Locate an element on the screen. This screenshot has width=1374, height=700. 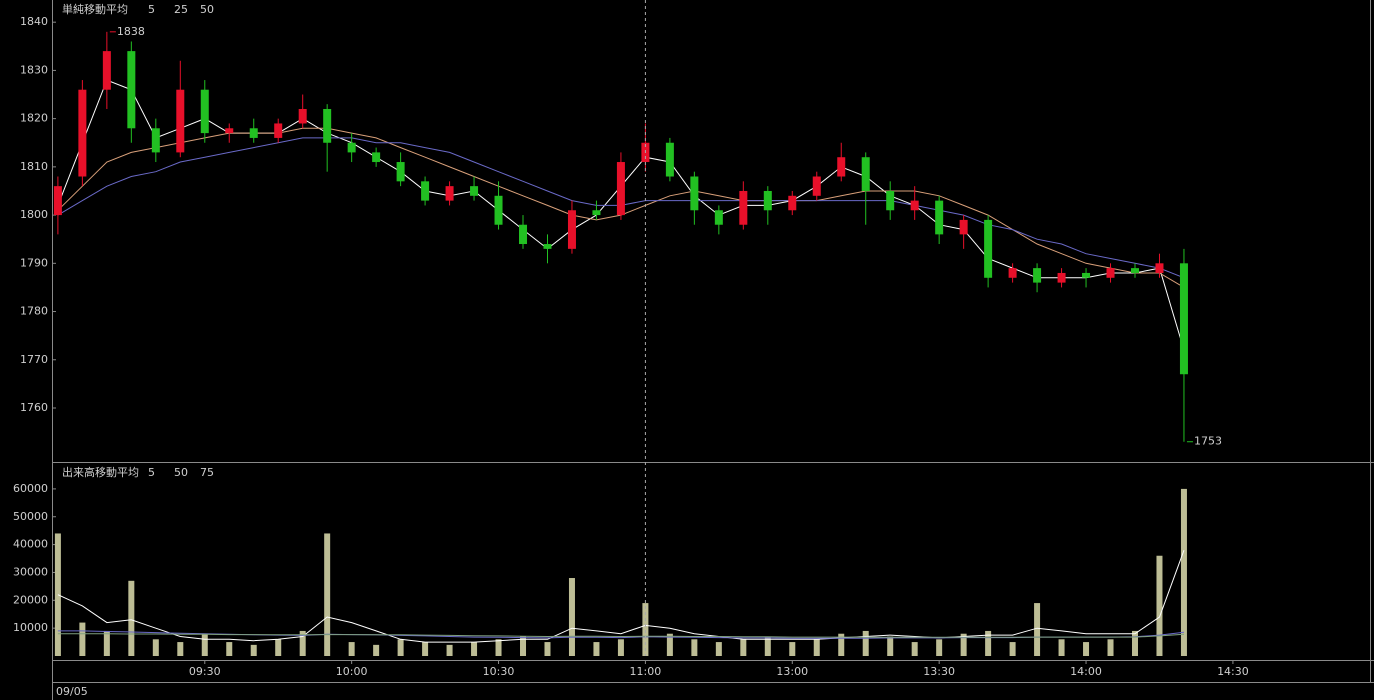
y-tick-label: 1780 is located at coordinates (34, 311).